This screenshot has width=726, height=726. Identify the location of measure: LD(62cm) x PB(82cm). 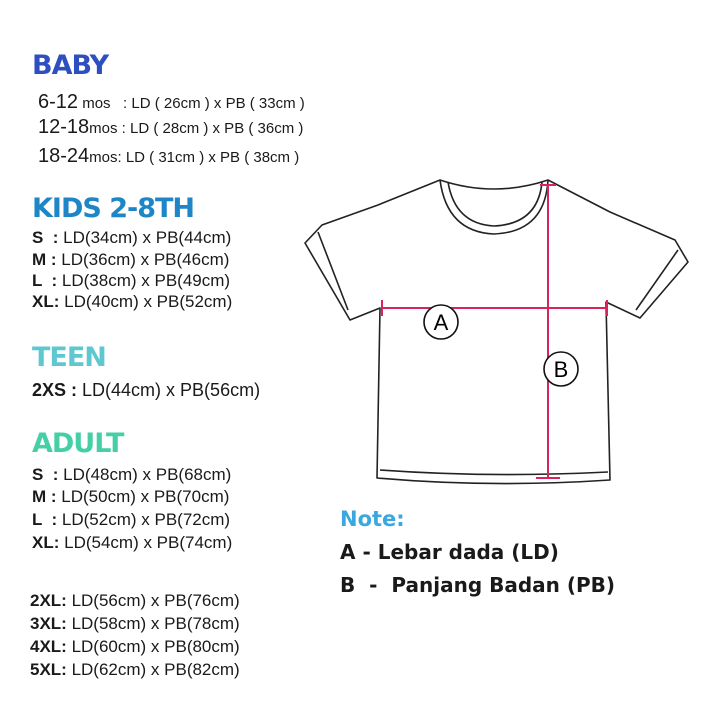
(153, 669).